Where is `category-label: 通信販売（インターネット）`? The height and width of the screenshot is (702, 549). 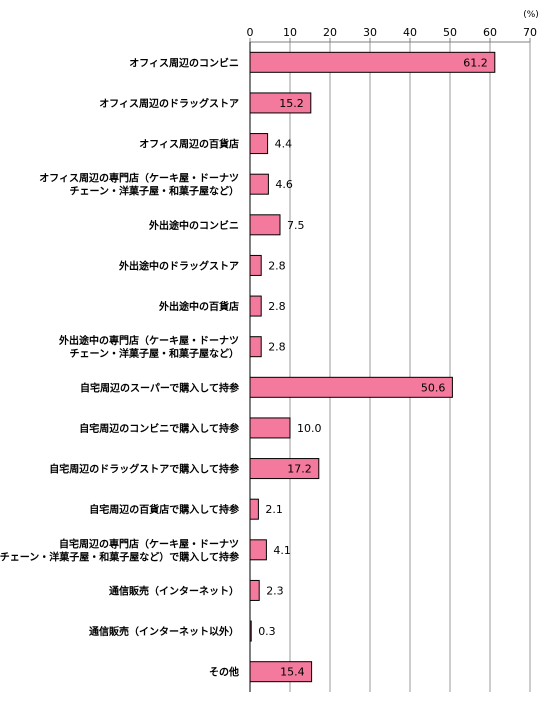 category-label: 通信販売（インターネット） is located at coordinates (174, 590).